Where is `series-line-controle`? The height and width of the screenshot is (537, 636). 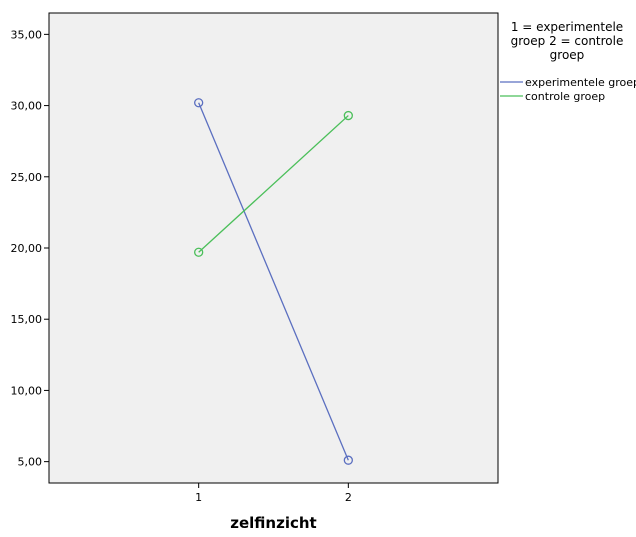 series-line-controle is located at coordinates (273, 184).